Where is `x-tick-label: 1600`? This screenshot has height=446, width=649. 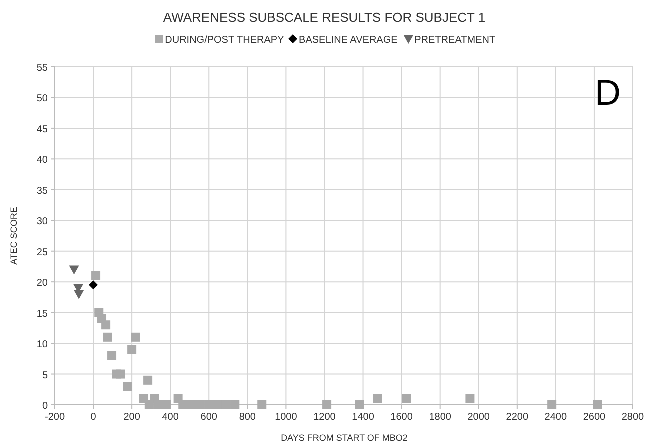
x-tick-label: 1600 is located at coordinates (402, 417).